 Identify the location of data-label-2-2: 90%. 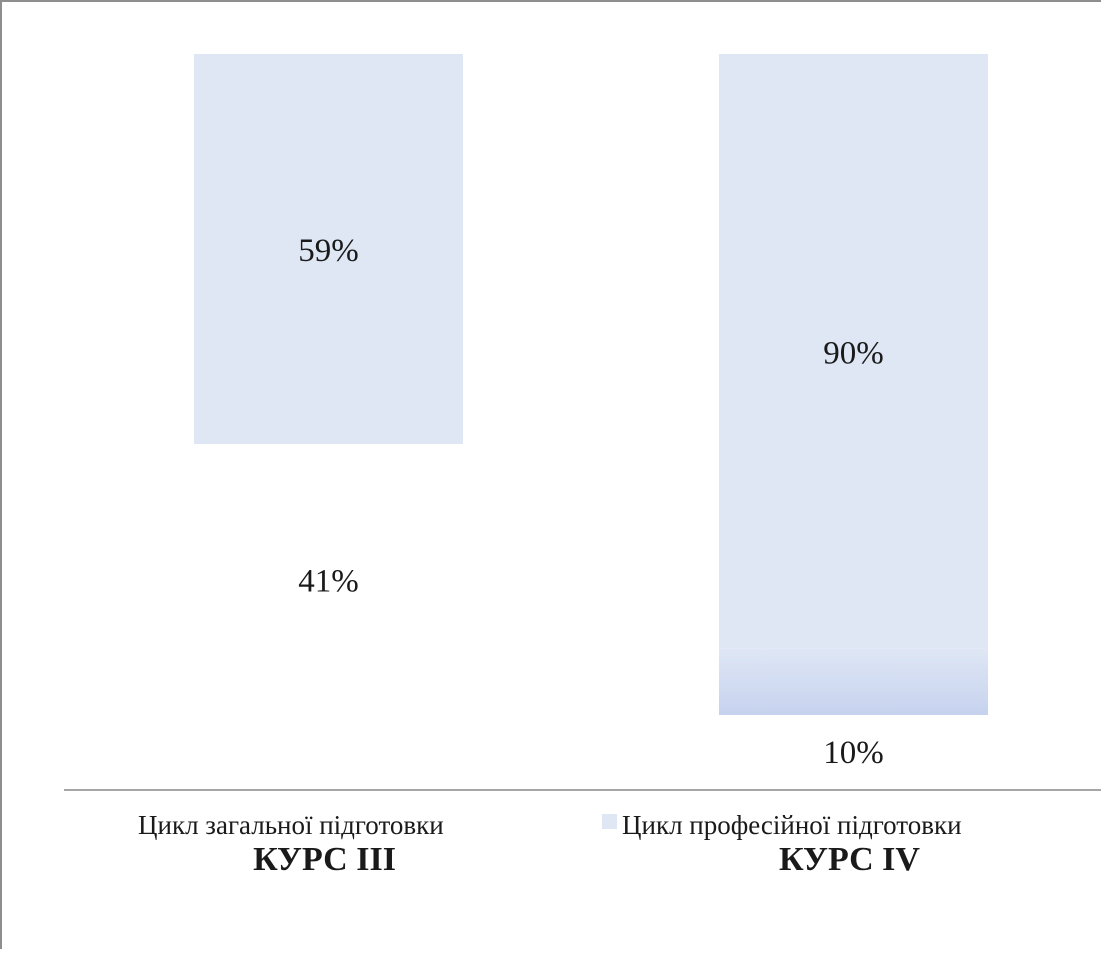
(853, 353).